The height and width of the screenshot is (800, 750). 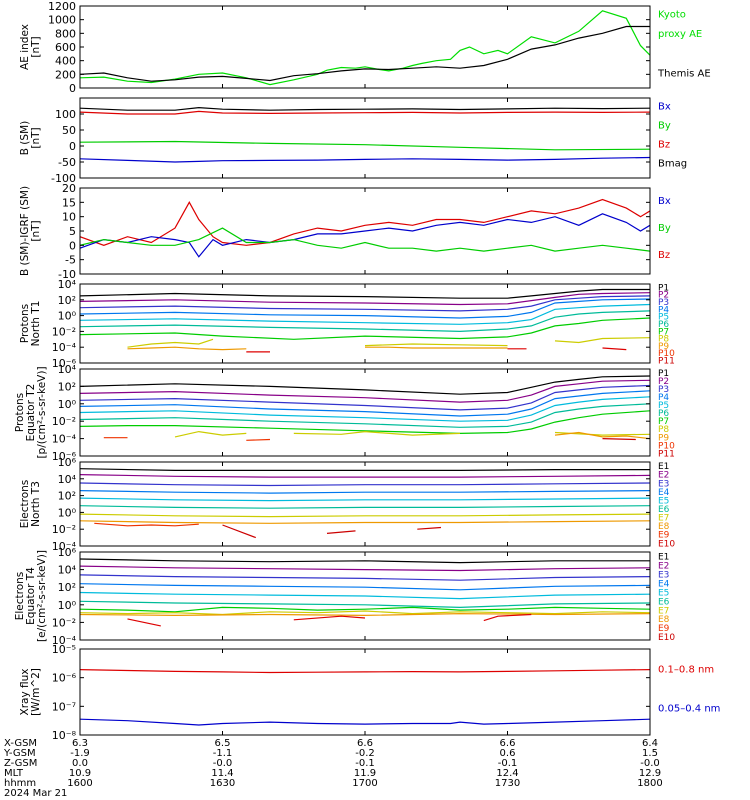 What do you see at coordinates (31, 413) in the screenshot?
I see `y-axis-label: Equator T2` at bounding box center [31, 413].